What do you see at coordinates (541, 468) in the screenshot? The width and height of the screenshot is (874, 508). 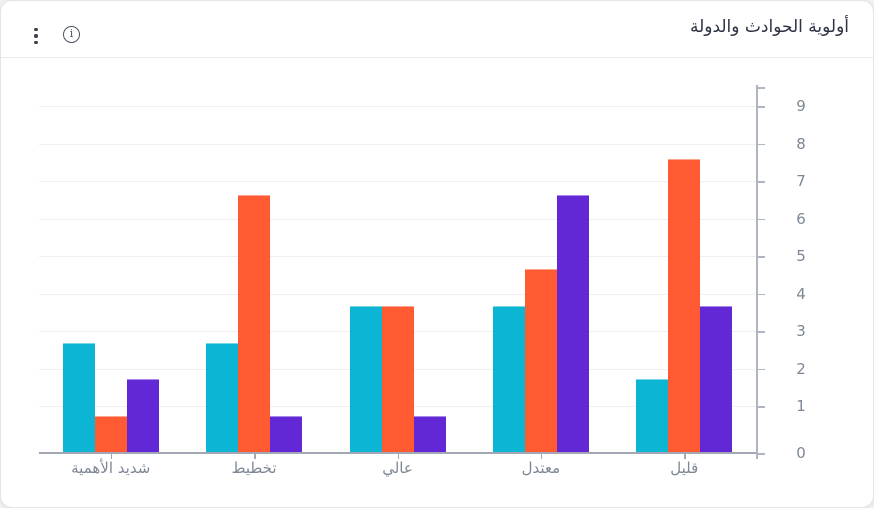 I see `x-axis-label: معتدل` at bounding box center [541, 468].